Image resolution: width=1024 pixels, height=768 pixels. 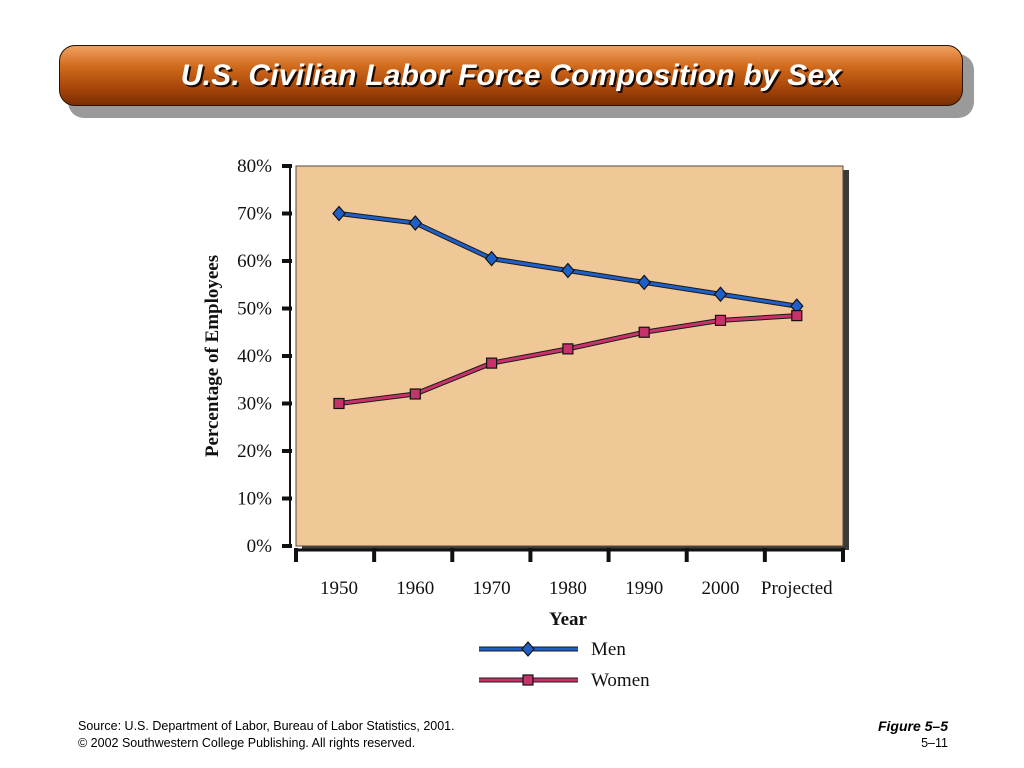 What do you see at coordinates (212, 356) in the screenshot?
I see `y-axis-label: Percentage of Employees` at bounding box center [212, 356].